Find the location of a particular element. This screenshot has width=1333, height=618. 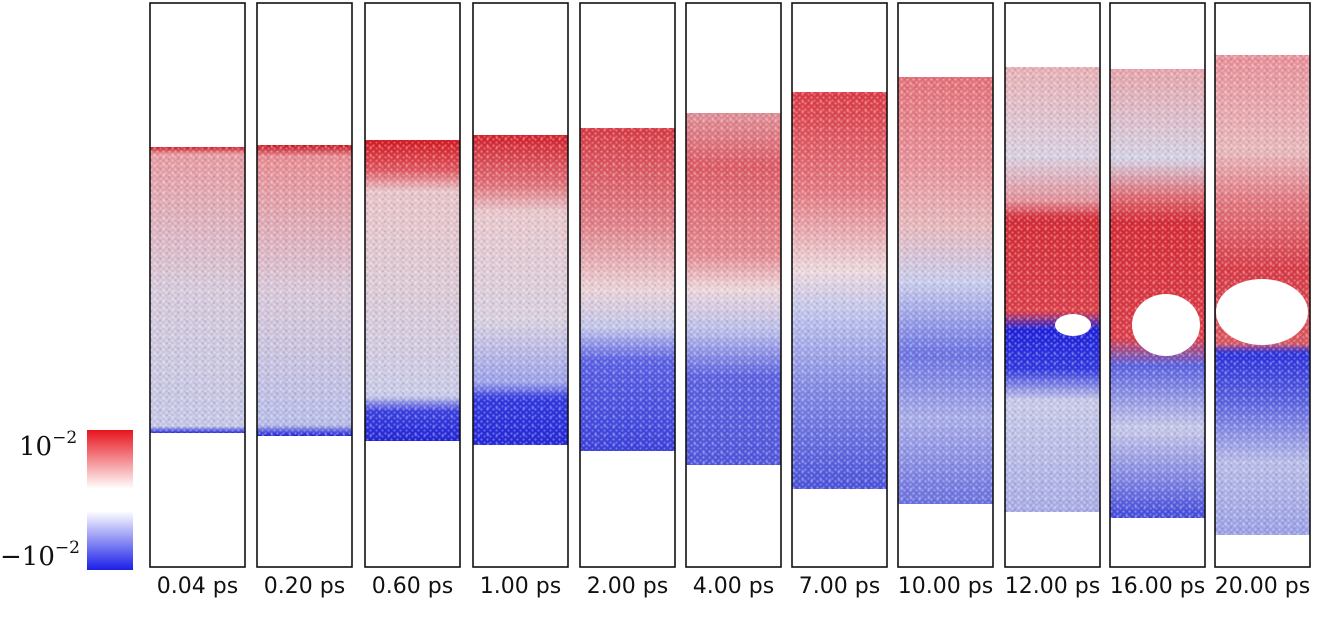

colorbar-min-exponent: −2 is located at coordinates (67, 548).